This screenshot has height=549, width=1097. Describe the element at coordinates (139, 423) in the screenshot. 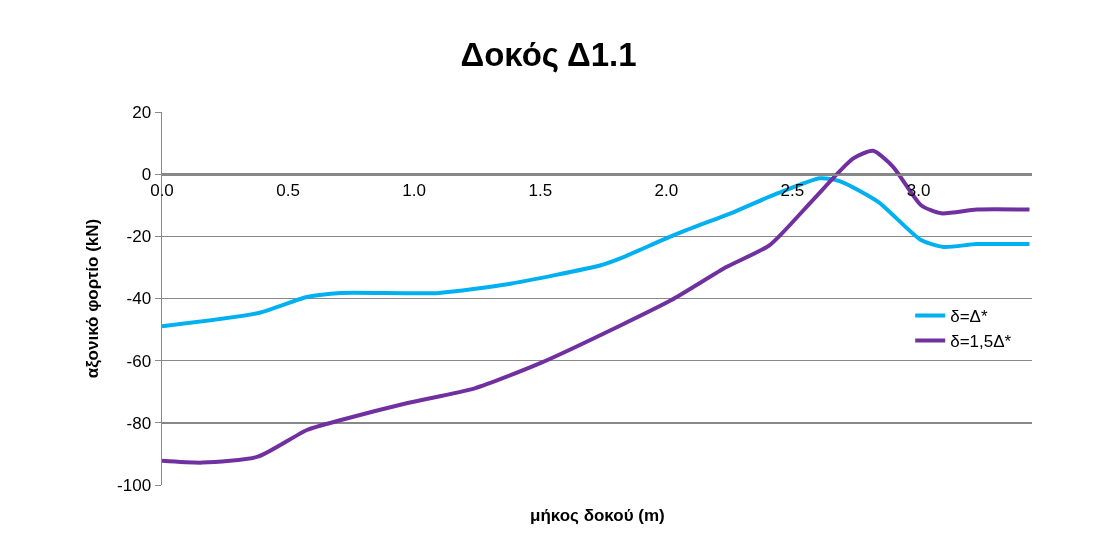

I see `y-tick-label: -80` at that location.